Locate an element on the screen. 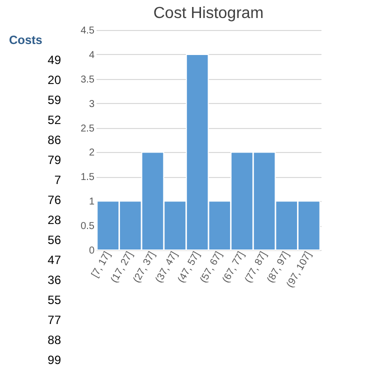  y-tick-label: 3.5 is located at coordinates (87, 80).